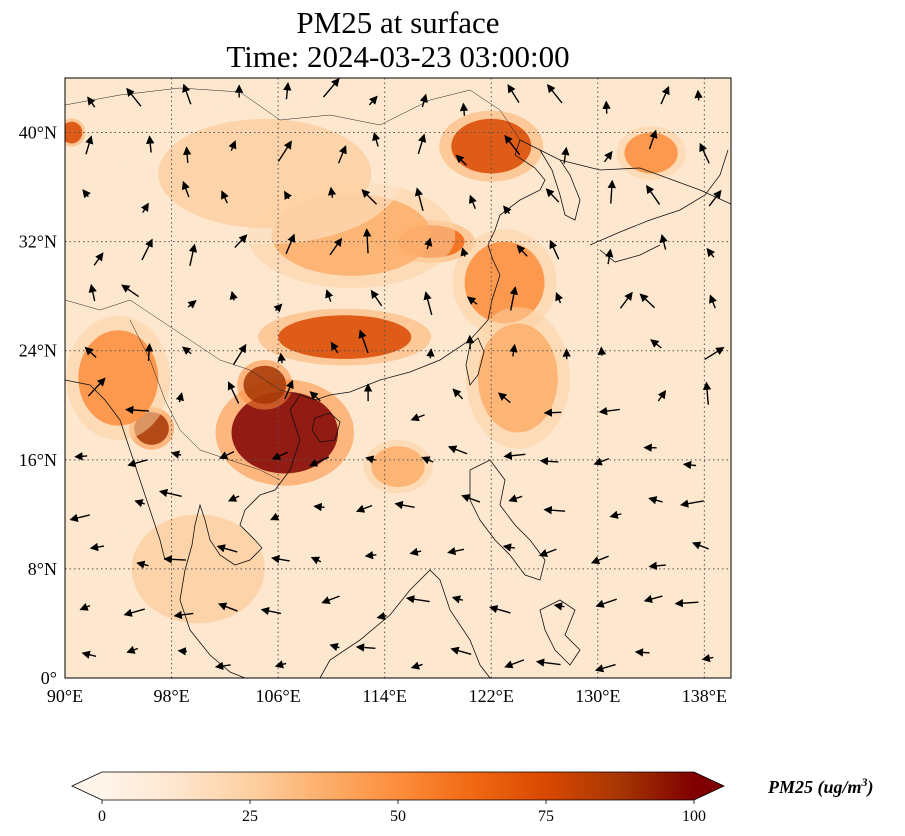  I want to click on colorbar: 0 25 50 75 100, so click(398, 798).